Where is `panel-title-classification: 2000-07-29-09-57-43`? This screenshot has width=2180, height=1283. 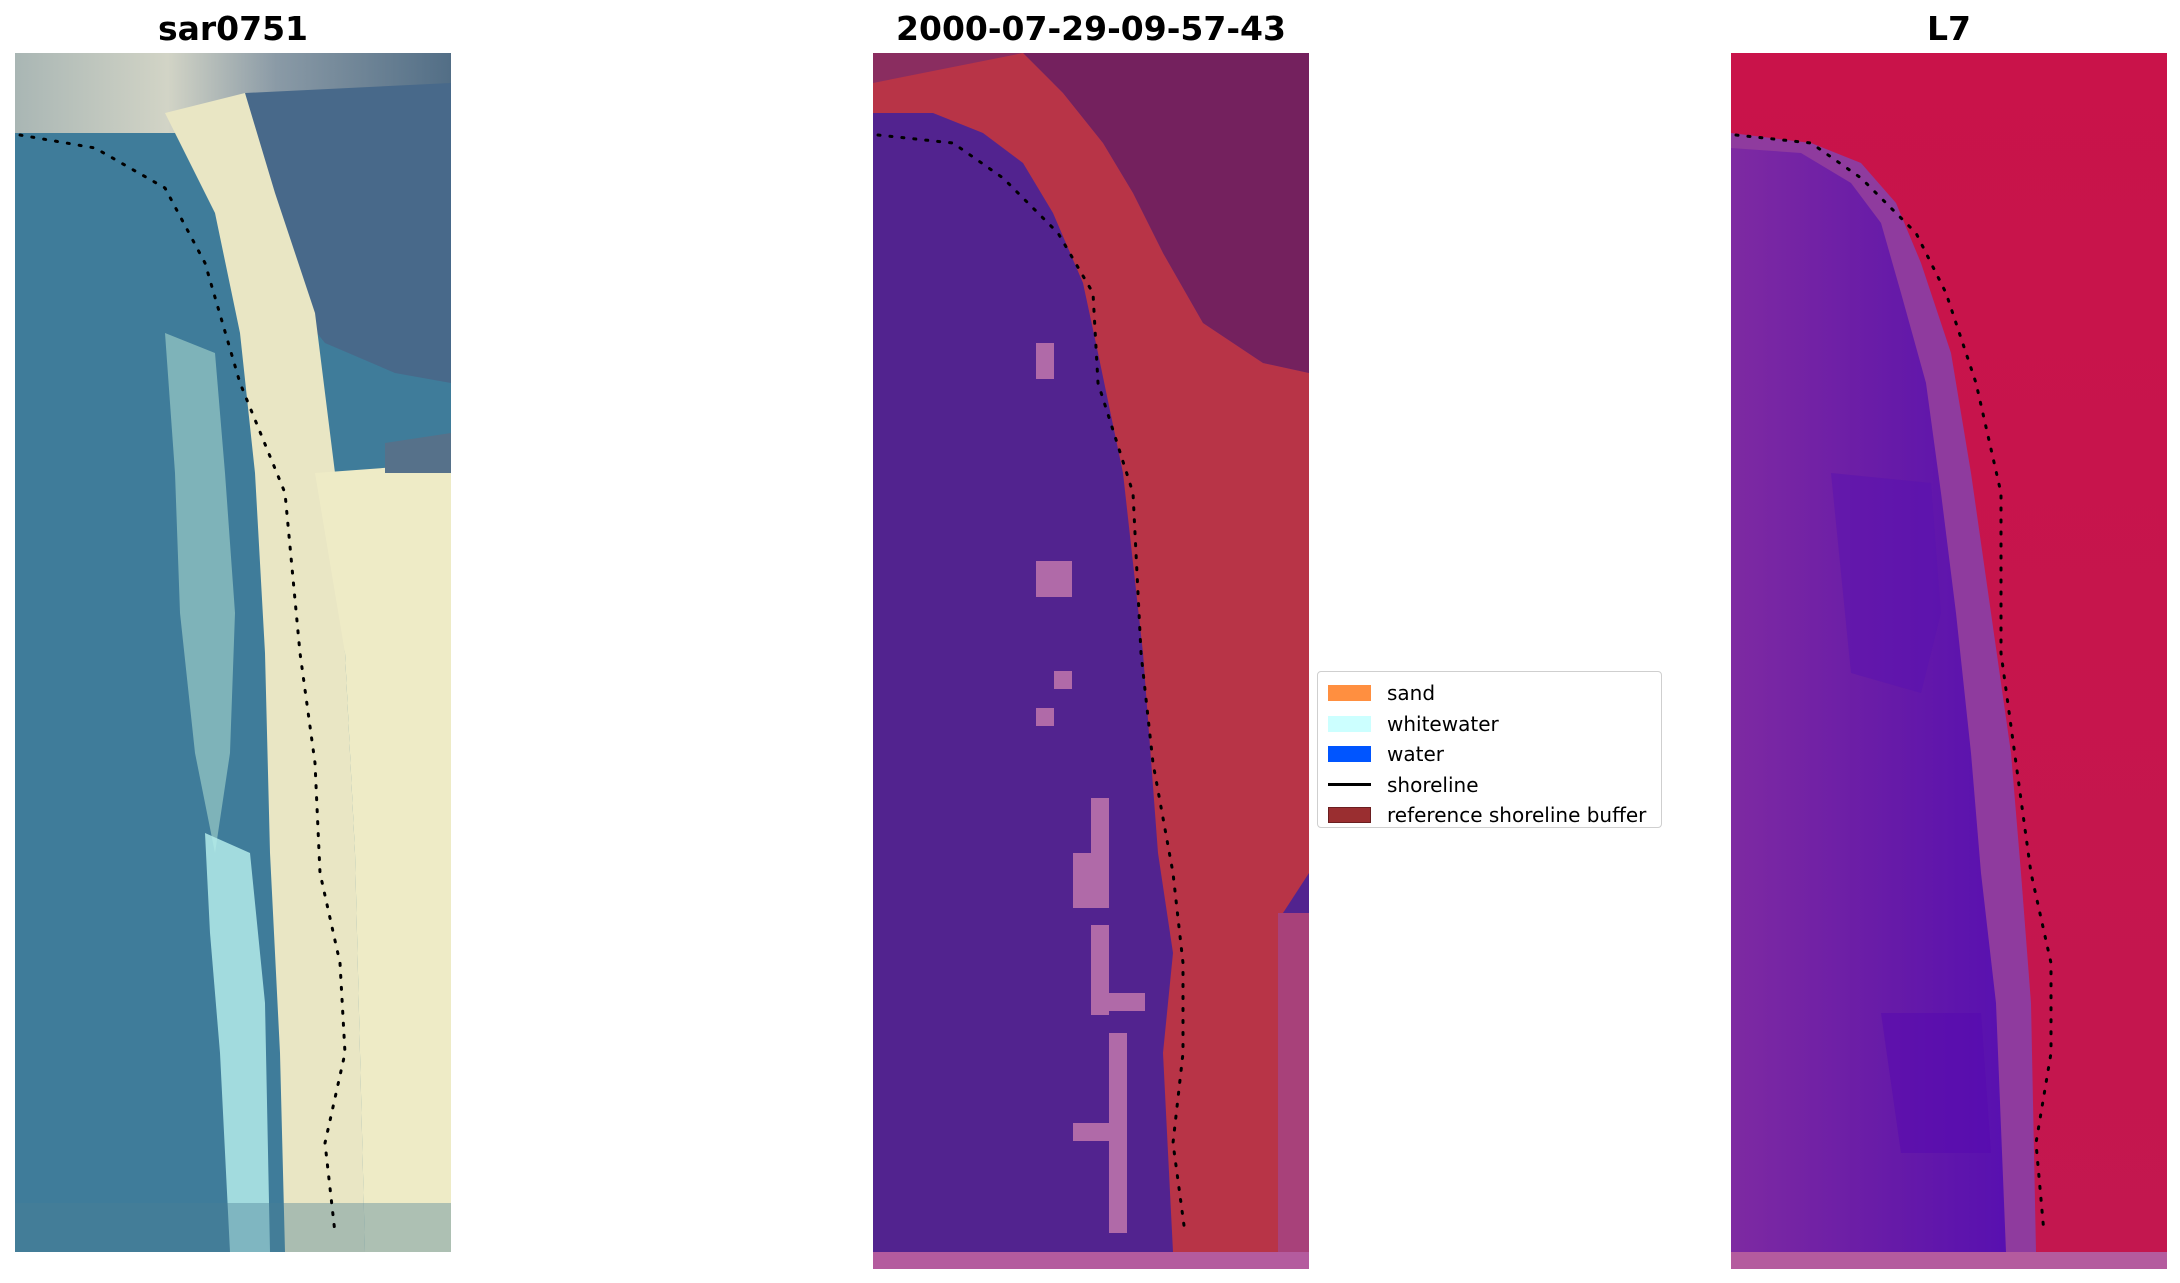
panel-title-classification: 2000-07-29-09-57-43 is located at coordinates (1091, 28).